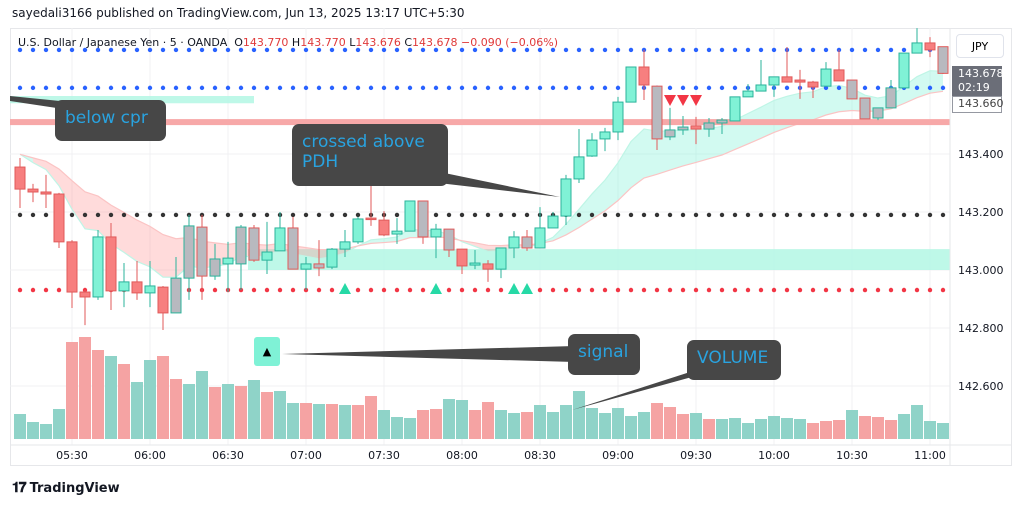 Image resolution: width=1024 pixels, height=505 pixels. I want to click on time-tick-label: 10:00, so click(774, 455).